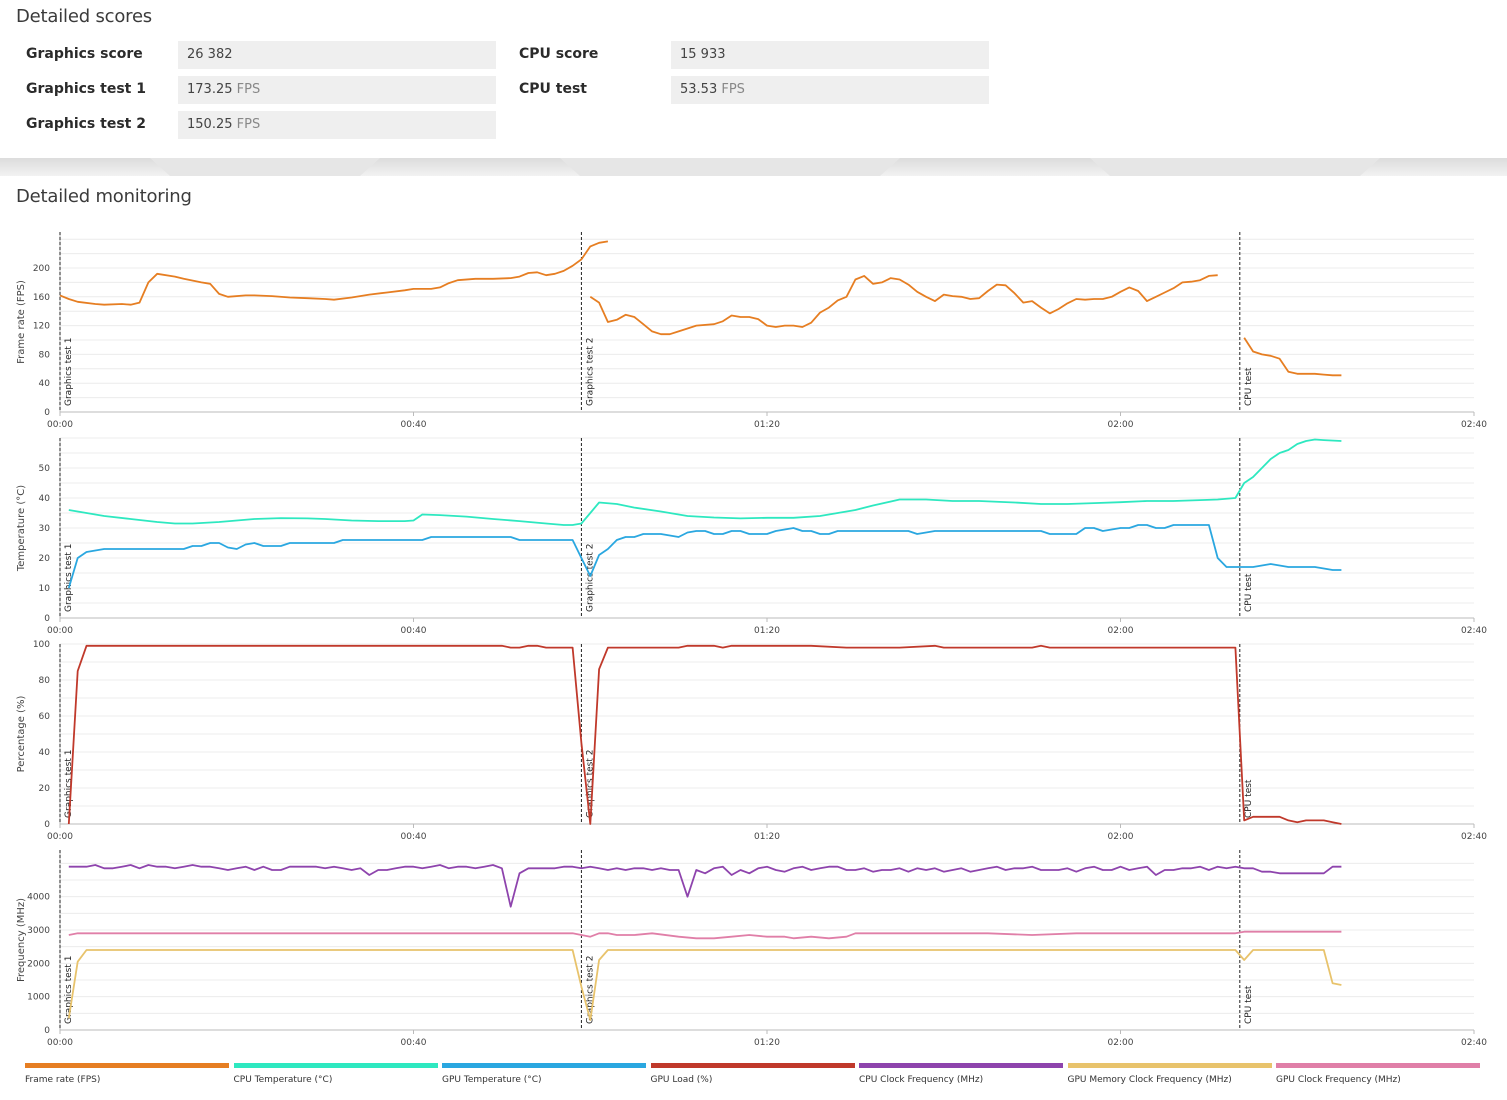 The width and height of the screenshot is (1507, 1100). I want to click on detailed-scores-title: Detailed scores, so click(84, 16).